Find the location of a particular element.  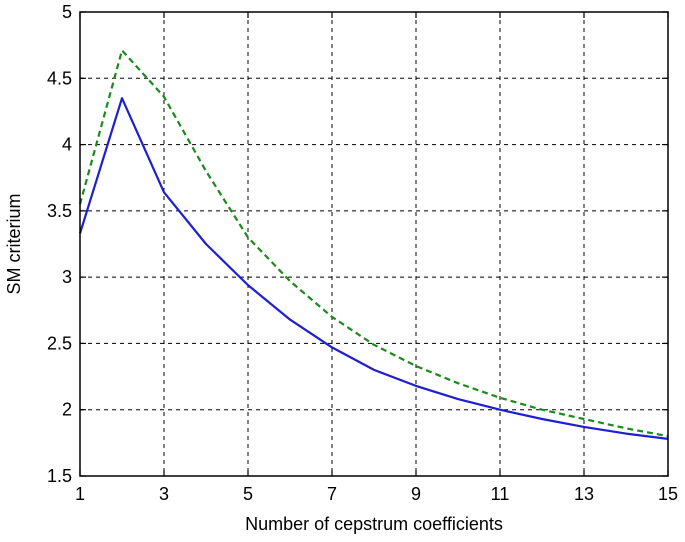

y-tick-label: 5 is located at coordinates (67, 12).